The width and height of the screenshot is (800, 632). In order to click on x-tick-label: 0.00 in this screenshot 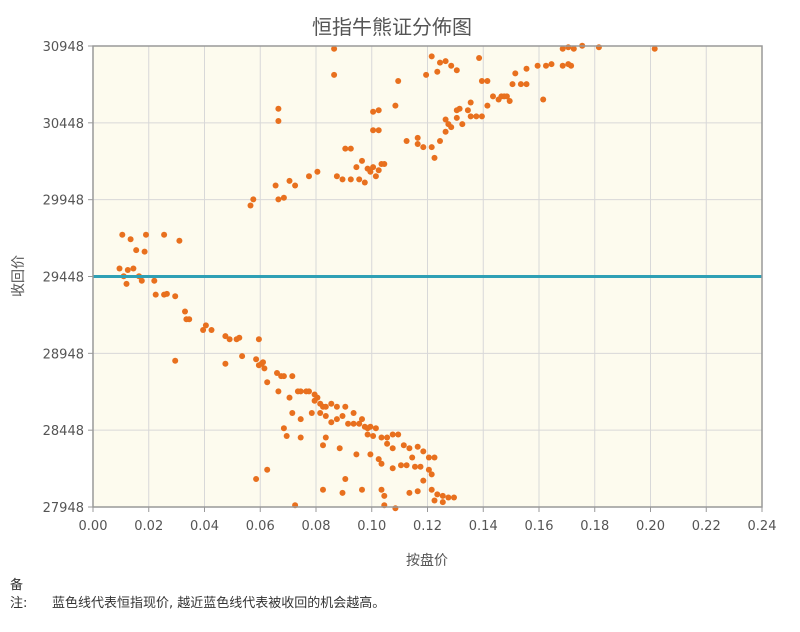, I will do `click(93, 526)`.